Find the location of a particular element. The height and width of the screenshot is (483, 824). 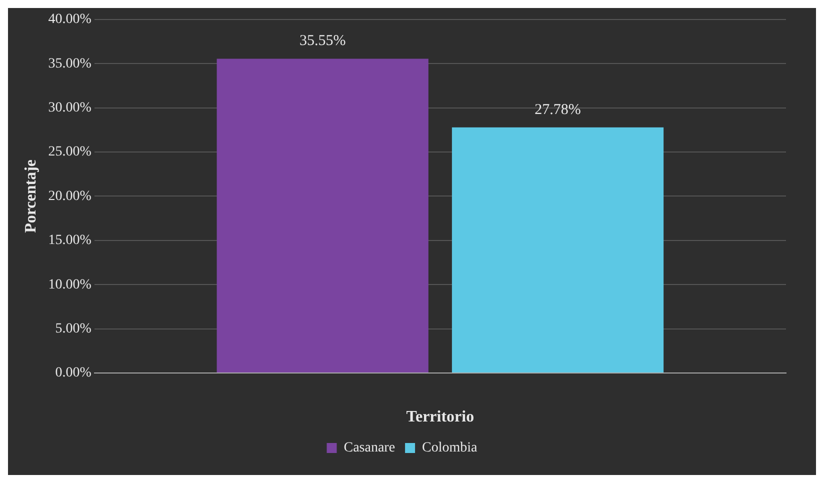

y-tick-label: 10.00% is located at coordinates (70, 284).